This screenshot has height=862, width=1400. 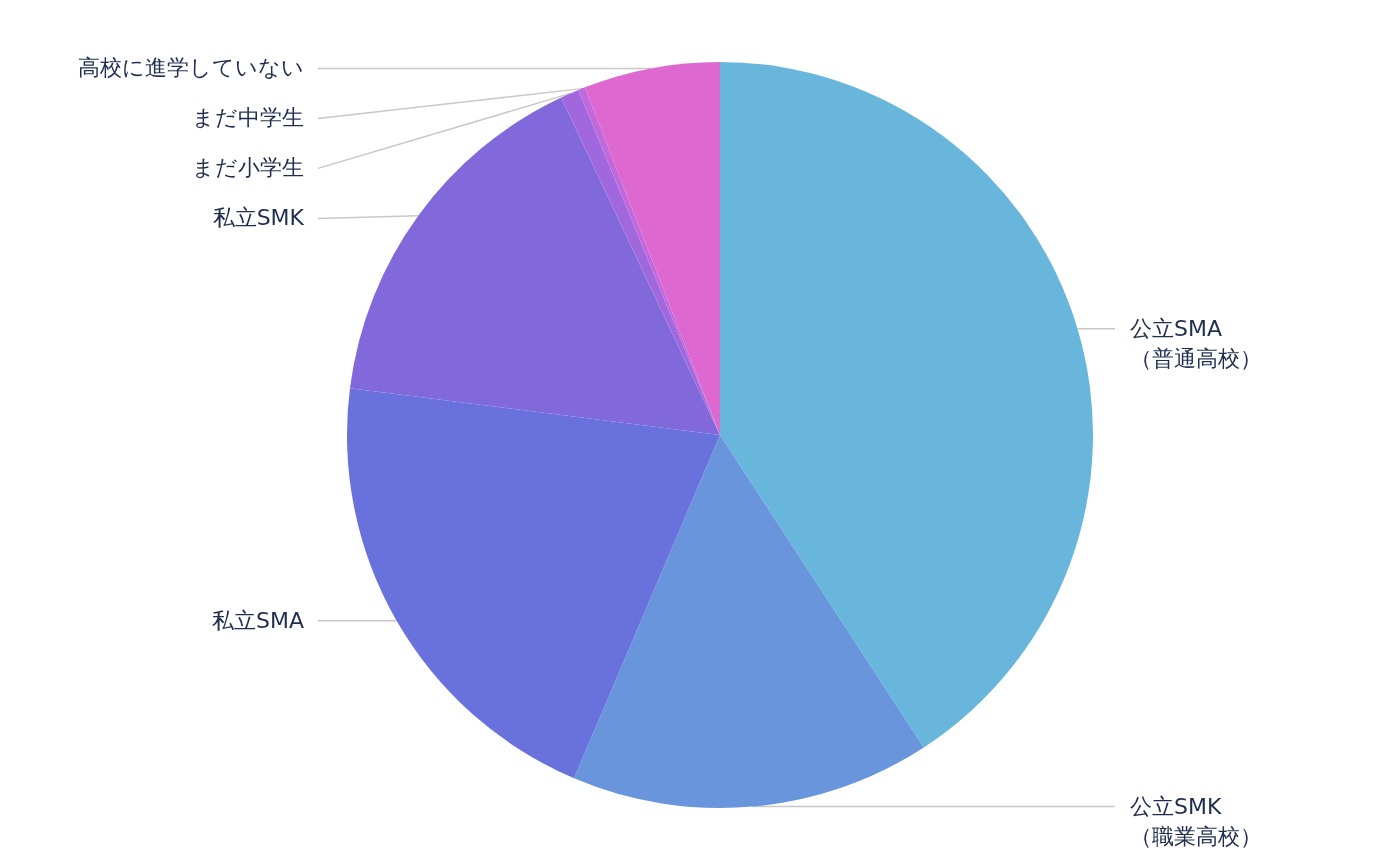 I want to click on slice-label: 公立SMK （職業高校）, so click(x=1196, y=821).